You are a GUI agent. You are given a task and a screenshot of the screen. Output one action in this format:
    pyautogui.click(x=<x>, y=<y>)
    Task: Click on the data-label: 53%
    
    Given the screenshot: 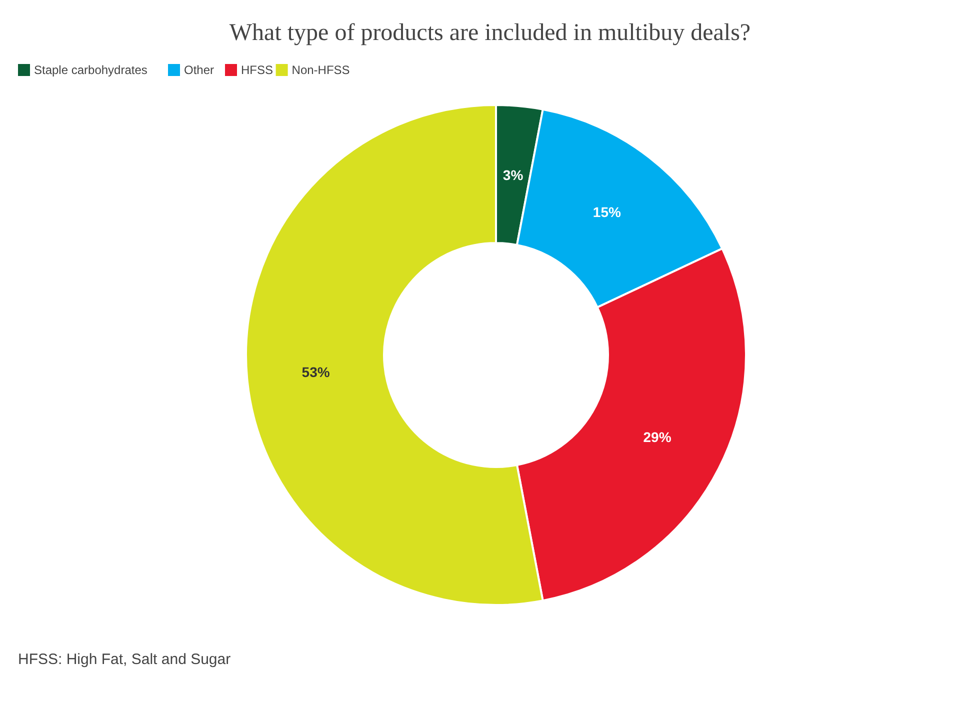 What is the action you would take?
    pyautogui.click(x=316, y=372)
    